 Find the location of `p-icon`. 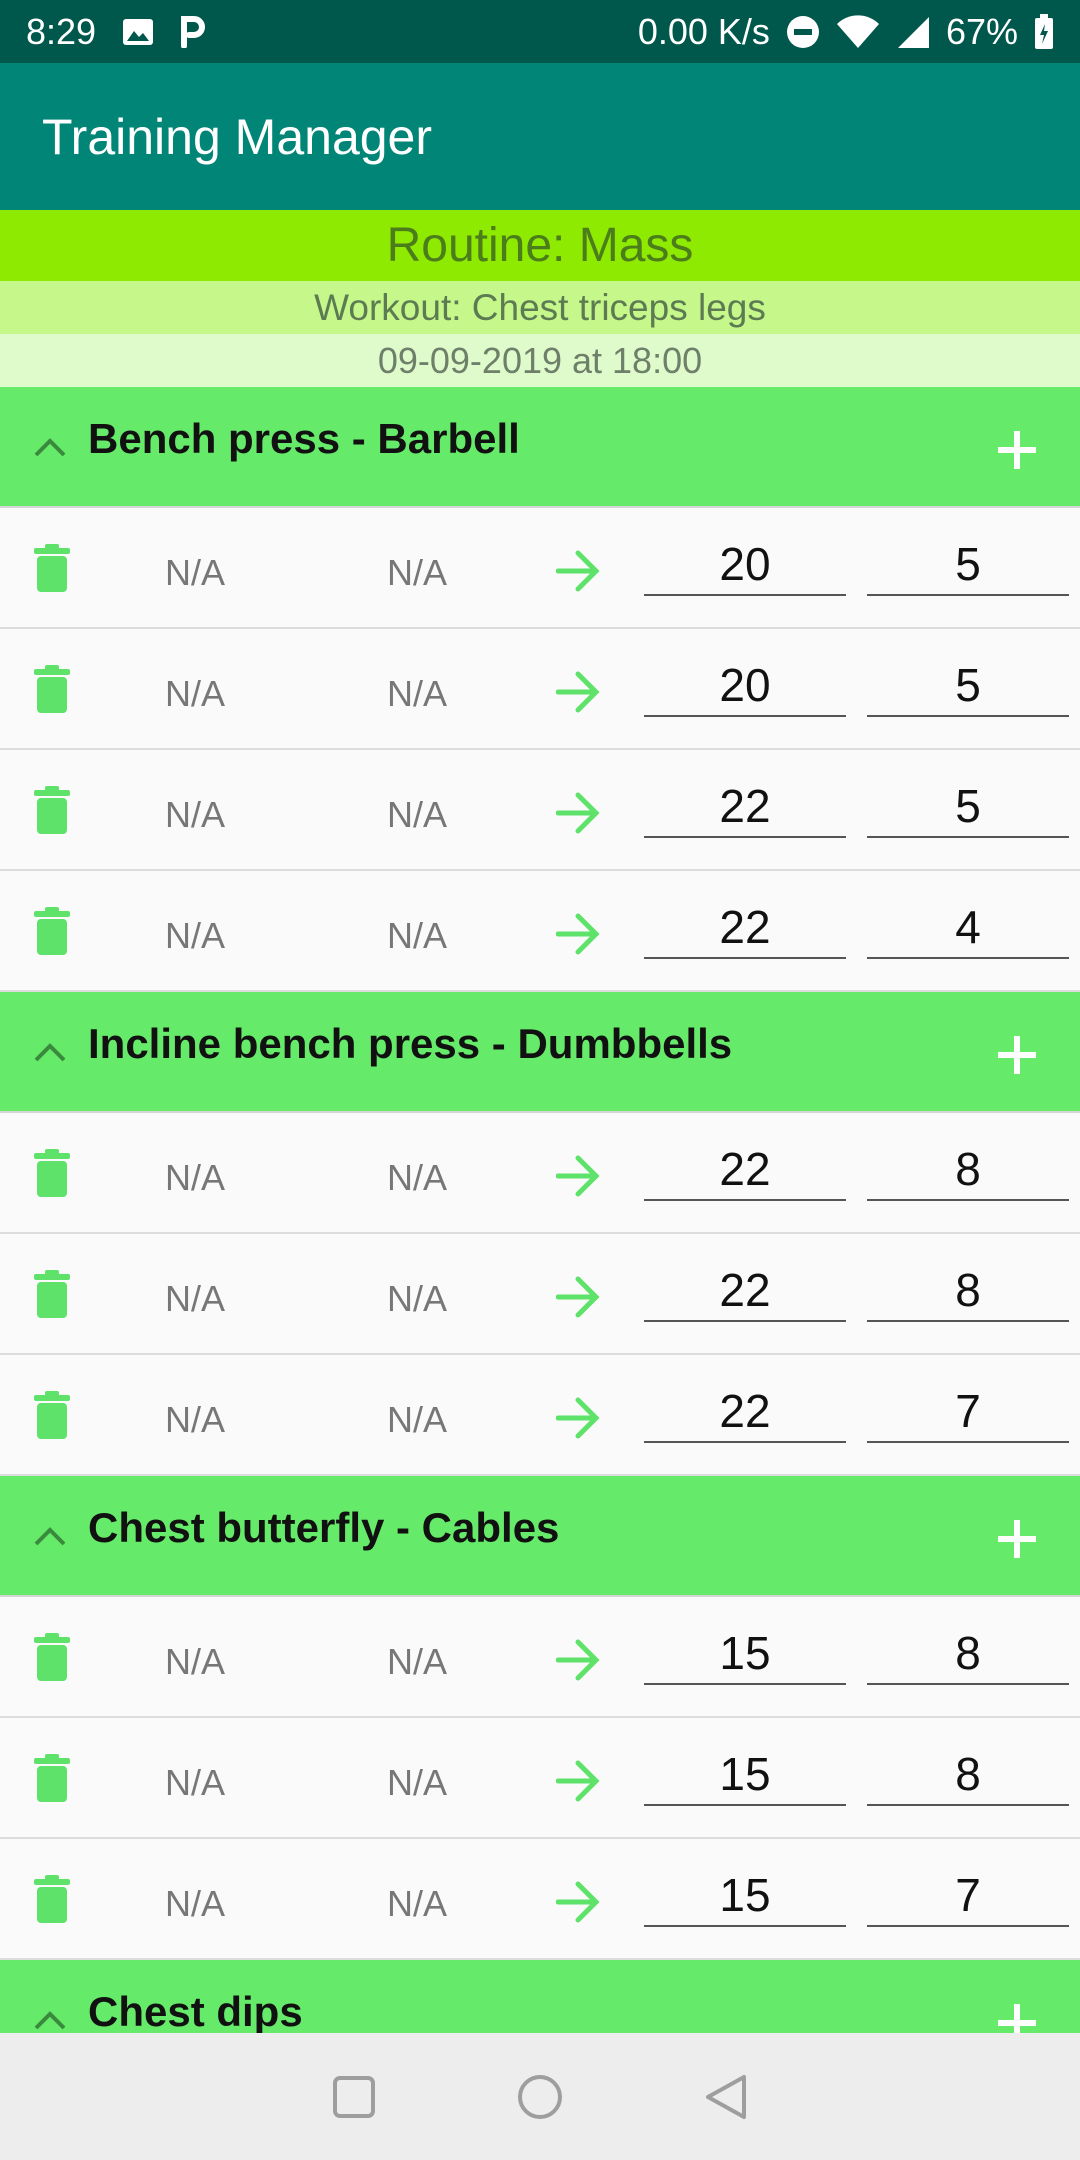

p-icon is located at coordinates (193, 31).